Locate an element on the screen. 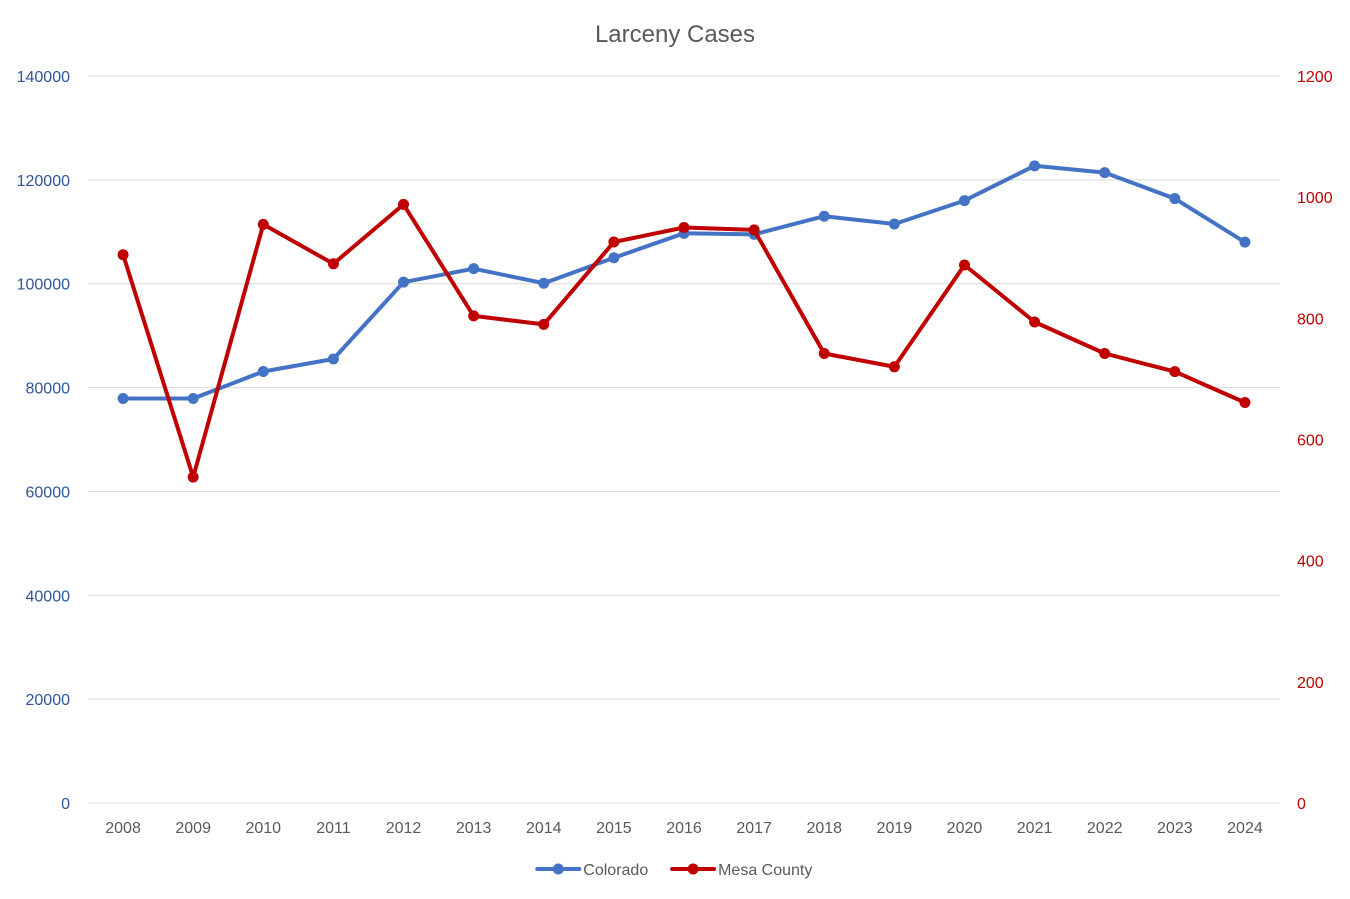 The image size is (1350, 899). left-tick-label: 140000 is located at coordinates (43, 77).